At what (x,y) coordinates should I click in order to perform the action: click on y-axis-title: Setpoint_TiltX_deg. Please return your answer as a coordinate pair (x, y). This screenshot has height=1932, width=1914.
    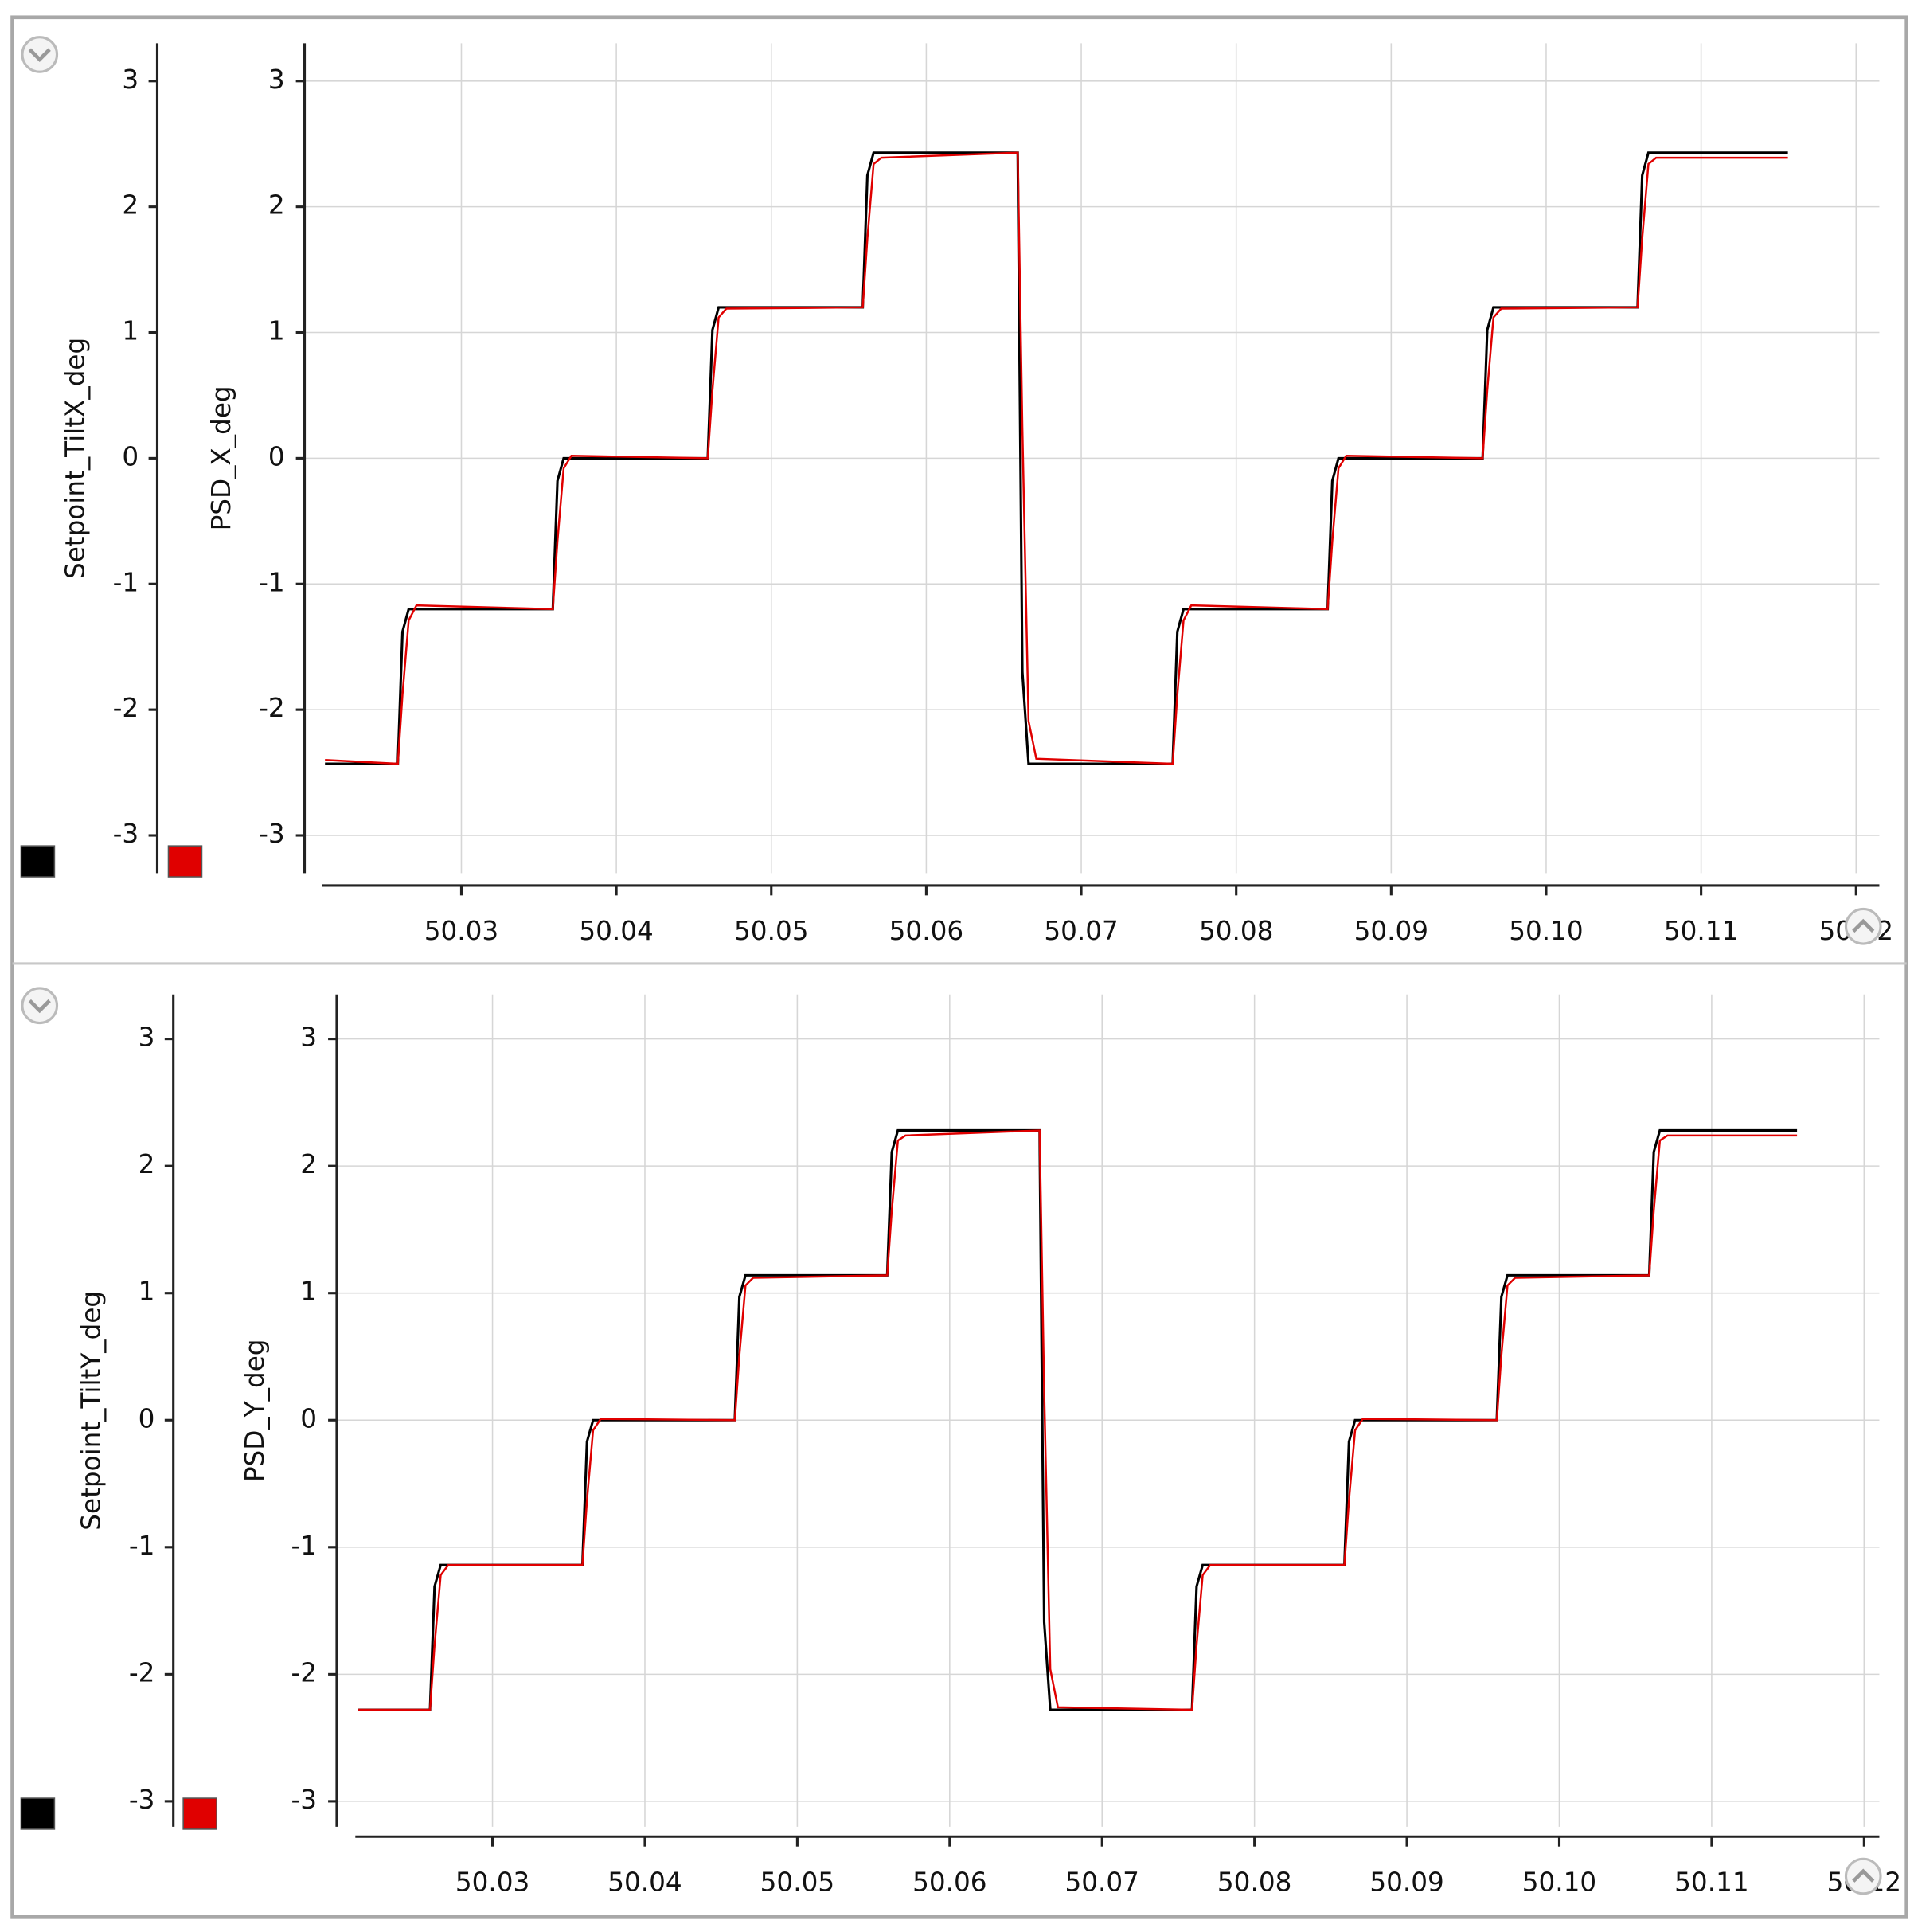
    Looking at the image, I should click on (75, 459).